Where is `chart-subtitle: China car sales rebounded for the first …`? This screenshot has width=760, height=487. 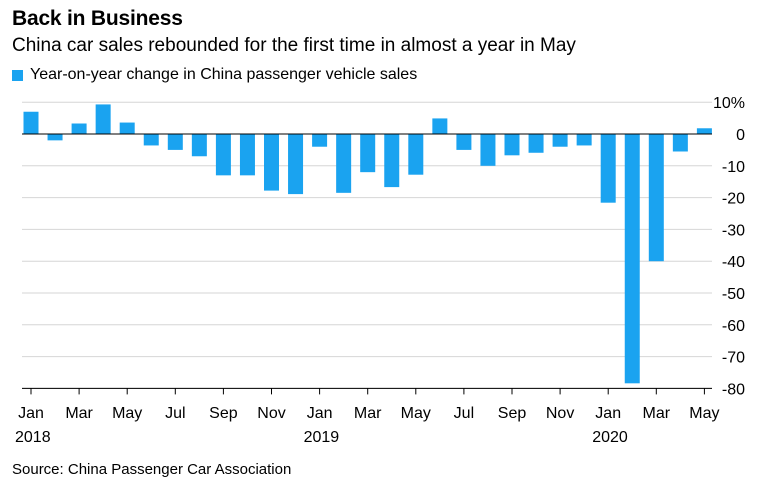
chart-subtitle: China car sales rebounded for the first … is located at coordinates (294, 45).